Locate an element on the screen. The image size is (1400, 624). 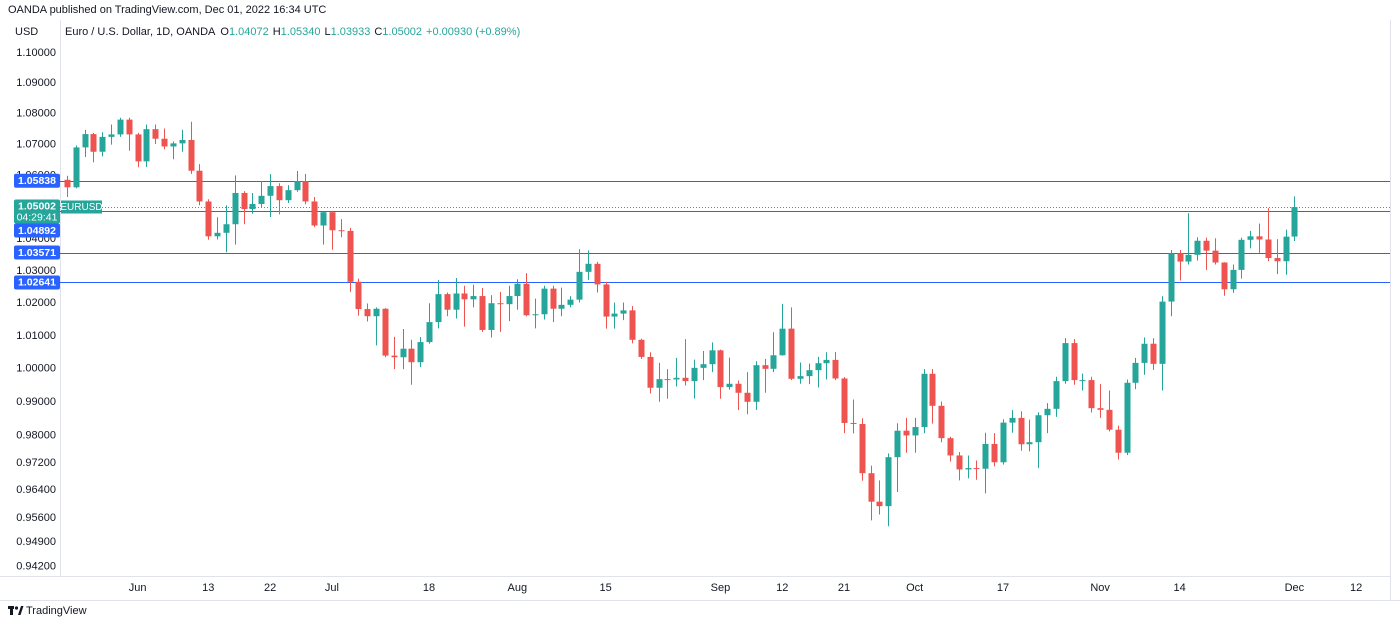
countdown: 04:29:41 is located at coordinates (37, 217).